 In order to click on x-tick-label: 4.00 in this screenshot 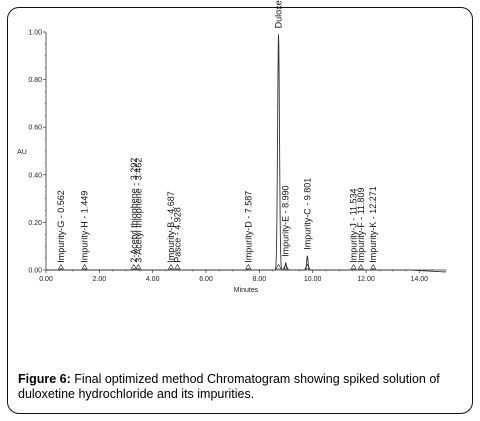, I will do `click(153, 279)`.